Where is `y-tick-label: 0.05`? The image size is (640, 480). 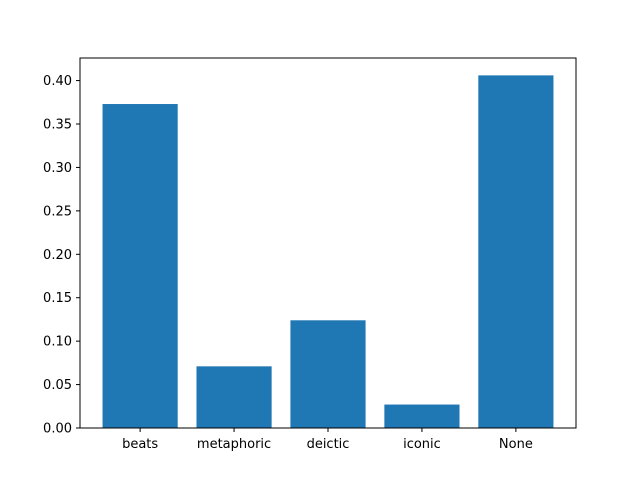 y-tick-label: 0.05 is located at coordinates (57, 385).